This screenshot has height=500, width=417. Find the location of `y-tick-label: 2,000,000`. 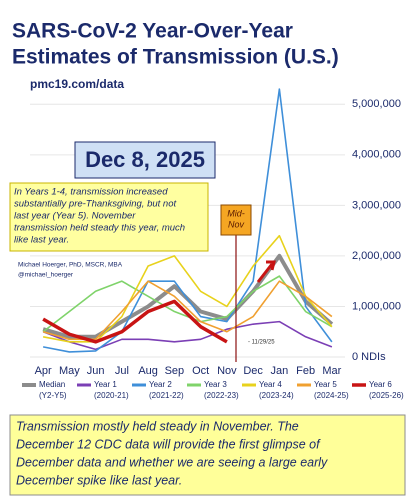

y-tick-label: 2,000,000 is located at coordinates (376, 256).